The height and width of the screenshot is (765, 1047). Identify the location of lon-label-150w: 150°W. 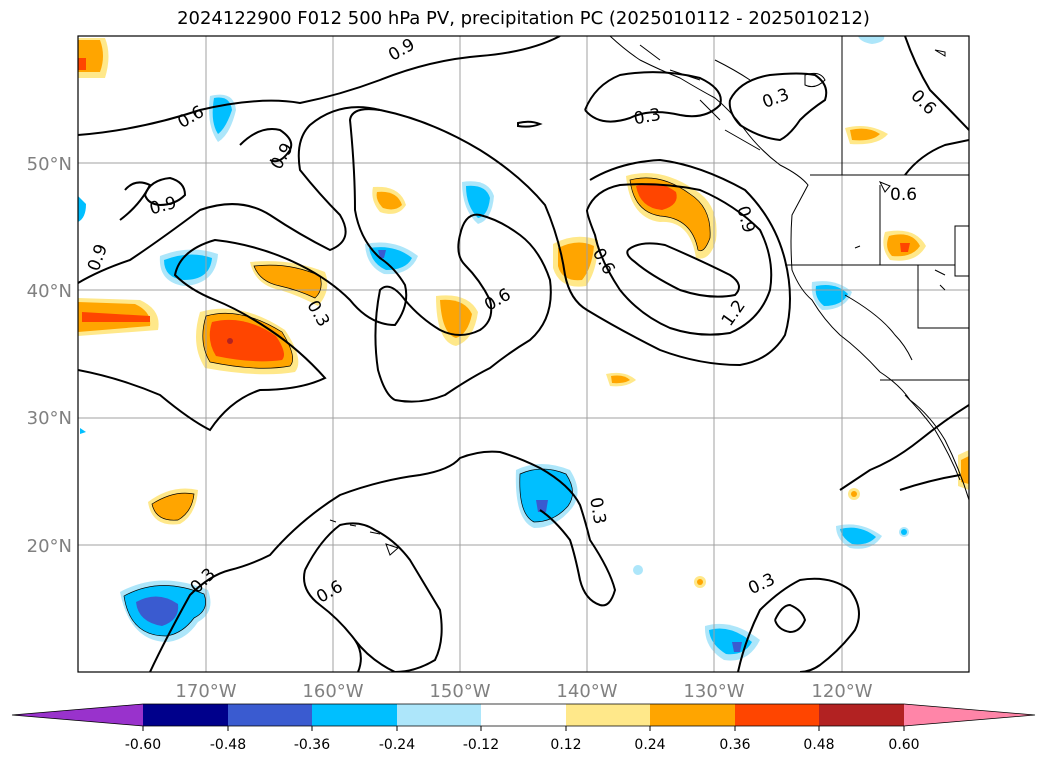
(459, 691).